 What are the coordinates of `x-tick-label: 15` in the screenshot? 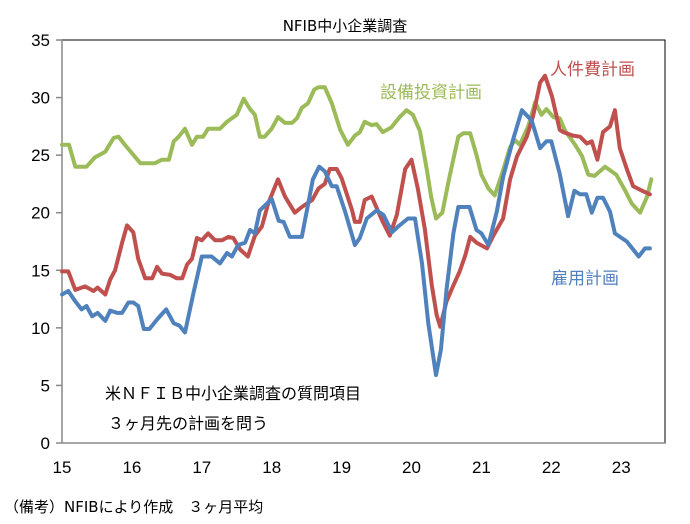 It's located at (62, 467).